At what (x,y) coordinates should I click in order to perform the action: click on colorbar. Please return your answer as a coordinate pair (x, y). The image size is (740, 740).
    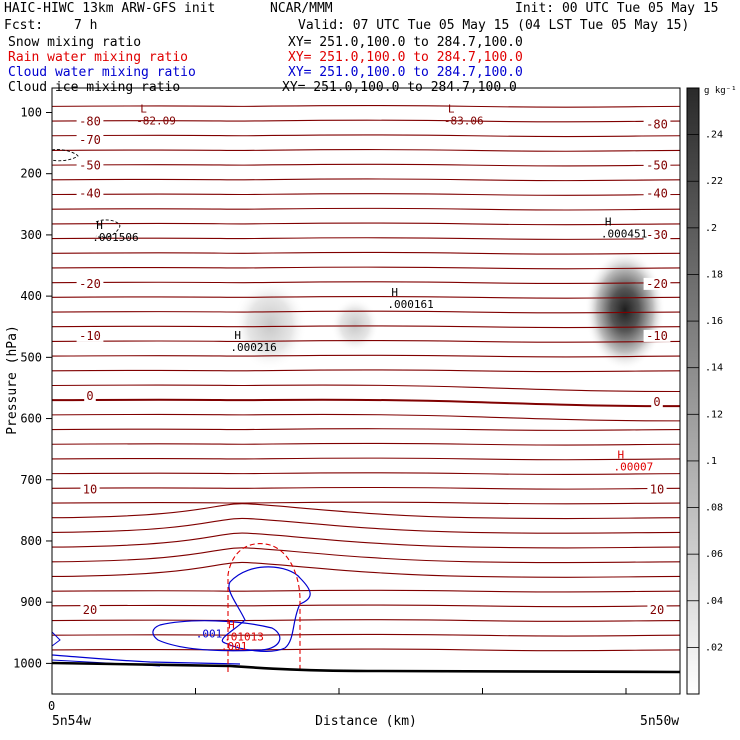
    Looking at the image, I should click on (693, 391).